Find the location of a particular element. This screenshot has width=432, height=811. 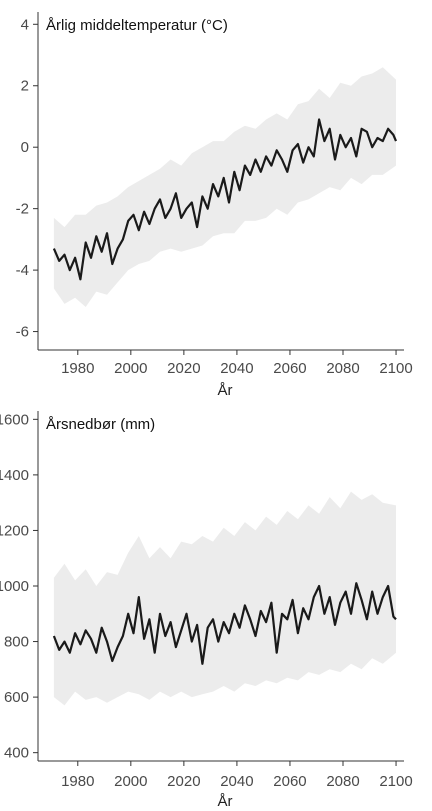

temperature-y-tick-label: 2 is located at coordinates (25, 86).